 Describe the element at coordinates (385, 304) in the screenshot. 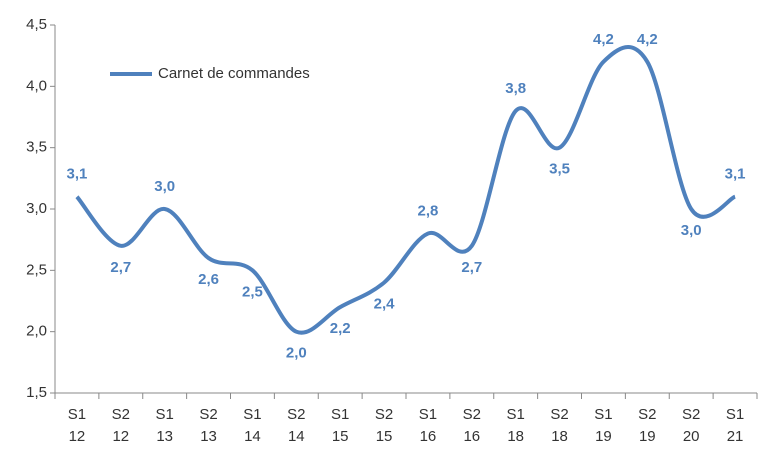

I see `data-label: 2,4` at that location.